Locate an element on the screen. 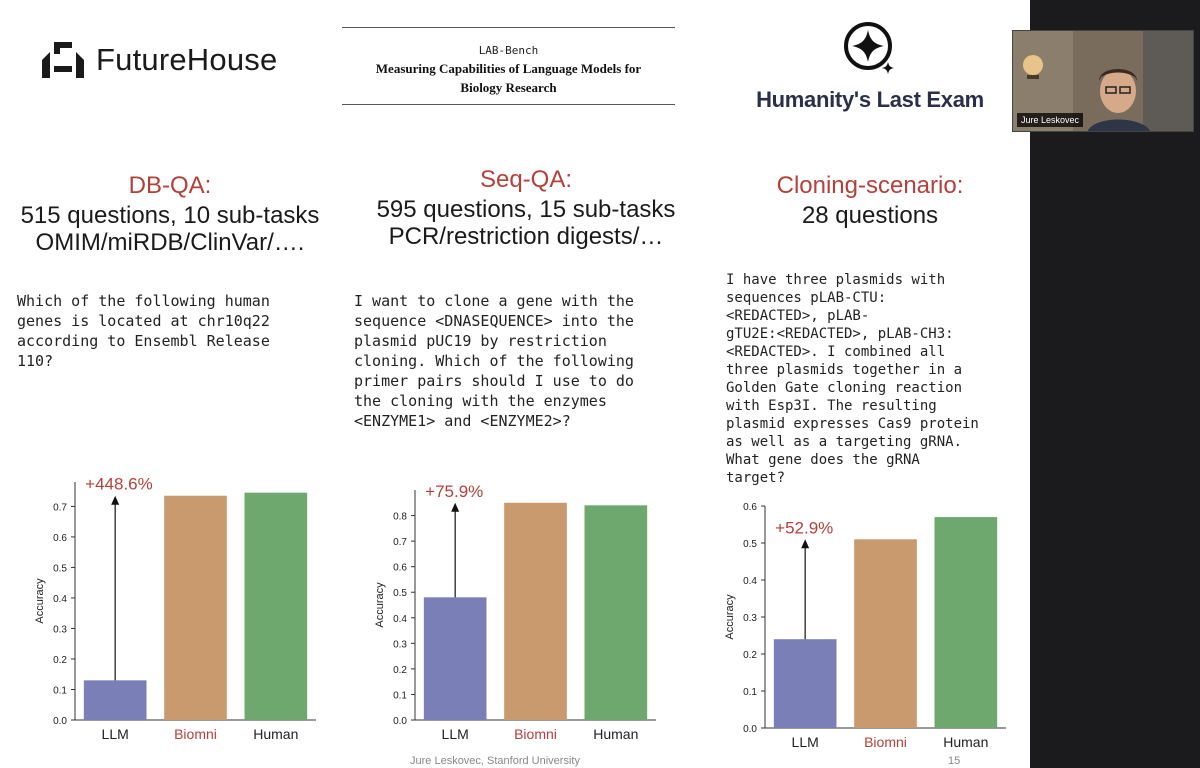  futurehouse-logo: FutureHouse is located at coordinates (158, 60).